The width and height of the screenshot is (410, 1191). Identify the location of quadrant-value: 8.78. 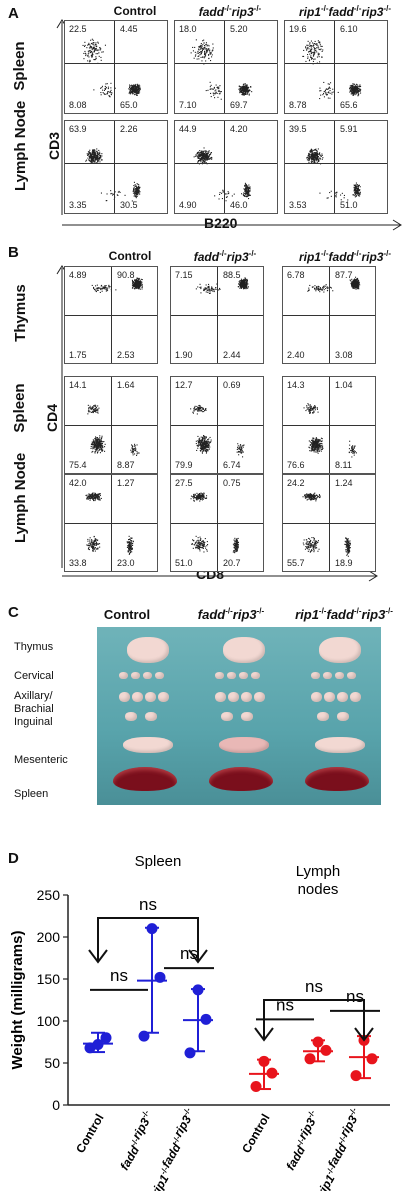
(298, 105).